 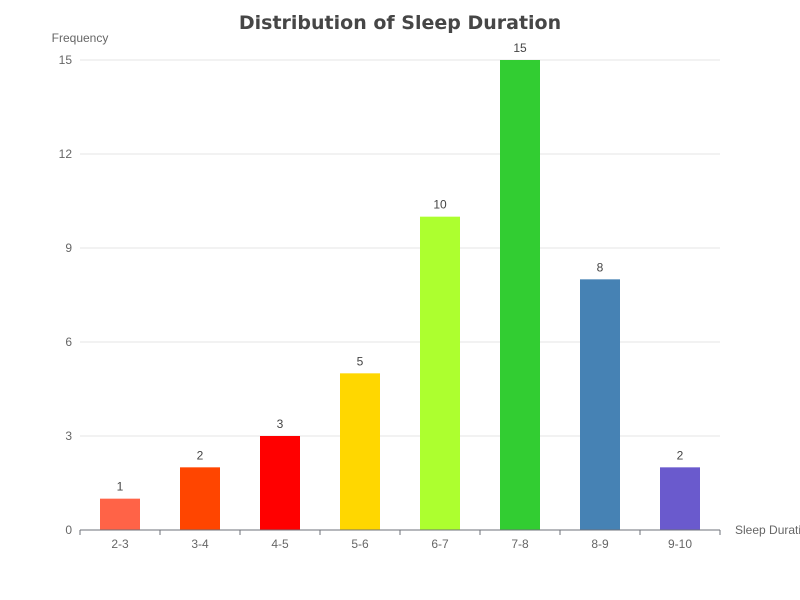 What do you see at coordinates (66, 60) in the screenshot?
I see `y-tick-label: 15` at bounding box center [66, 60].